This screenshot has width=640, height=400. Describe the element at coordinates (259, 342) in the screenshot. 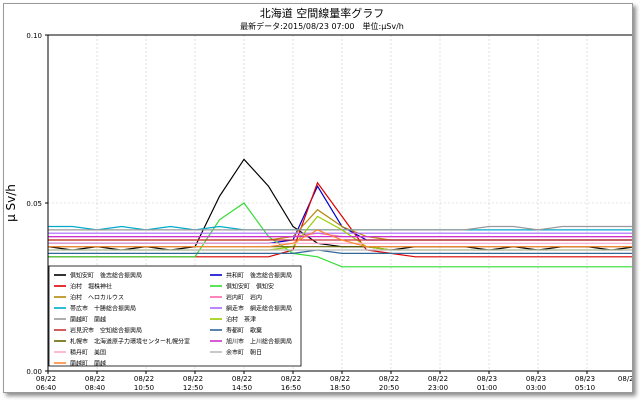

I see `legend-label: 旭川市 上川総合振興局` at that location.